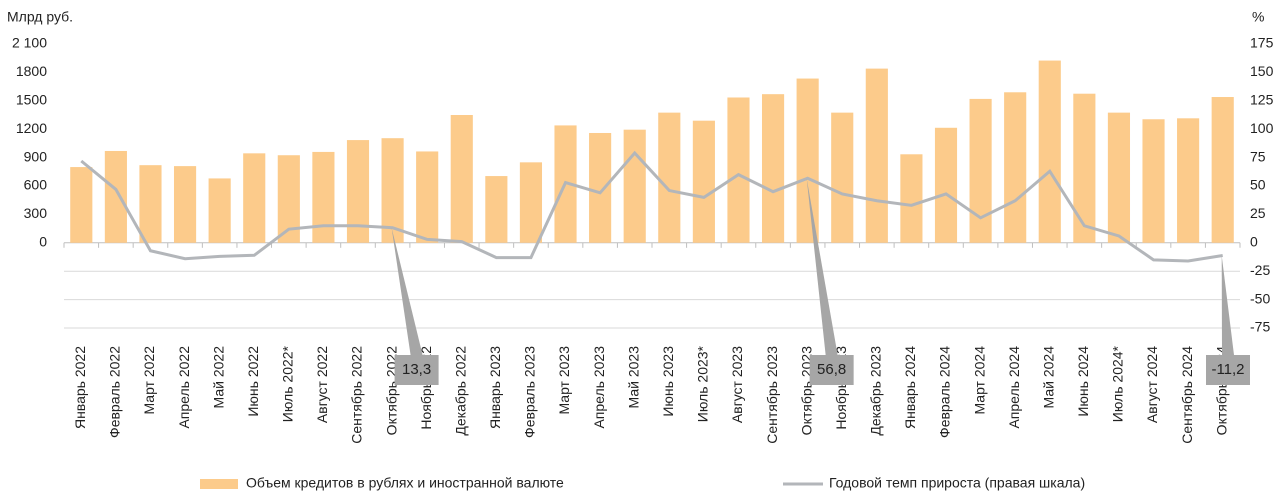 The image size is (1281, 498). What do you see at coordinates (219, 484) in the screenshot?
I see `legend-swatch` at bounding box center [219, 484].